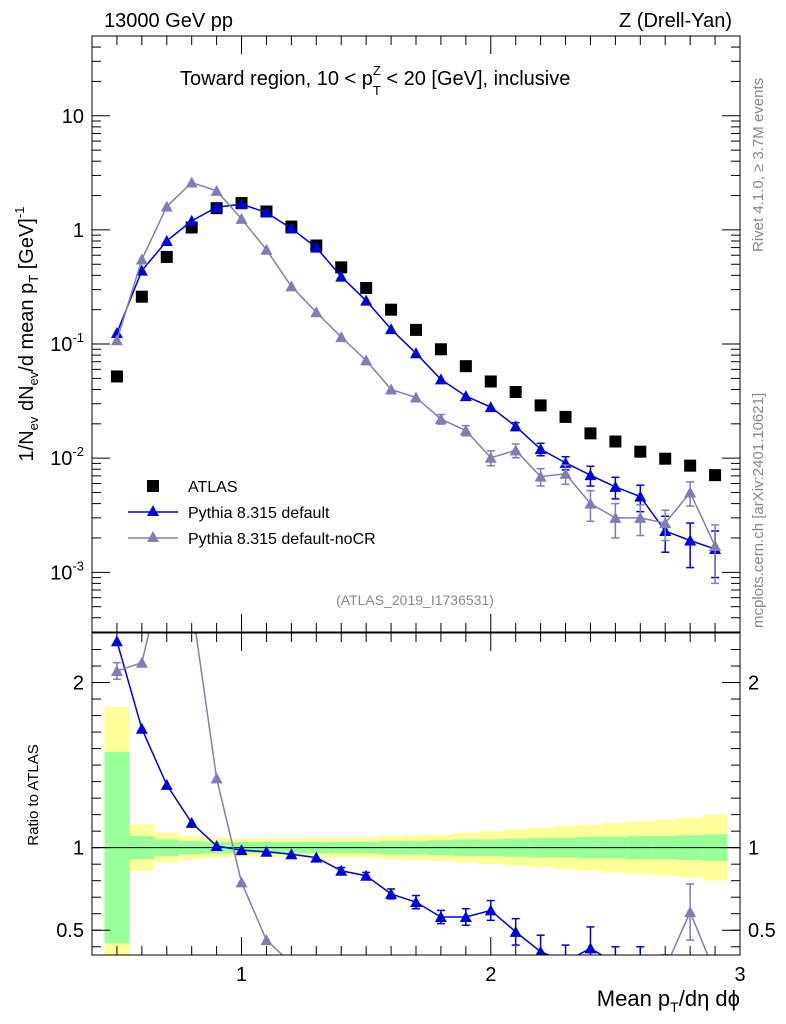 The image size is (786, 1024). Describe the element at coordinates (67, 457) in the screenshot. I see `main-ytick-label: 10⁻²` at that location.